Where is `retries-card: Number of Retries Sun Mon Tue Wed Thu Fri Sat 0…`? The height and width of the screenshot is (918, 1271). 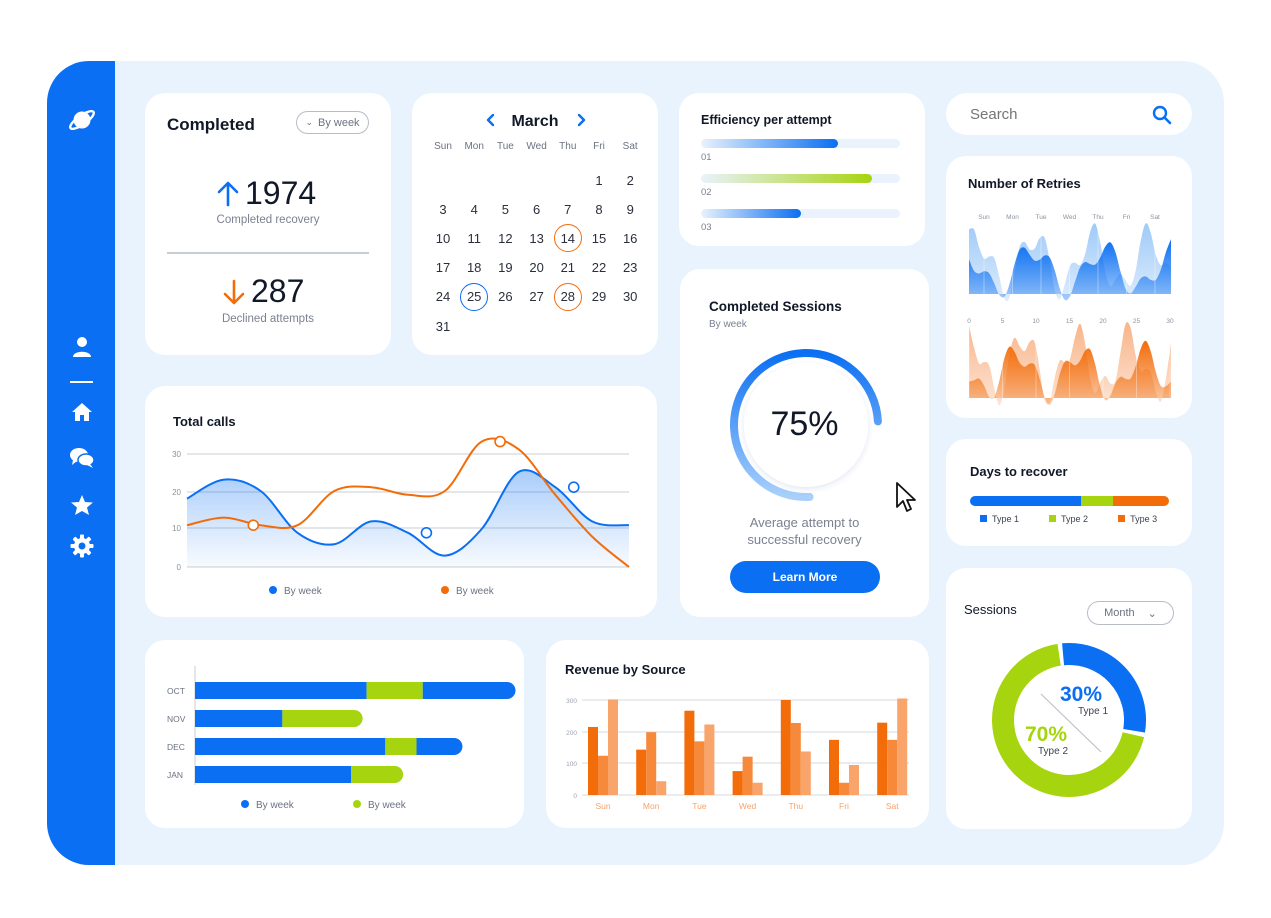
retries-card: Number of Retries Sun Mon Tue Wed Thu Fri Sat 0… is located at coordinates (1069, 287).